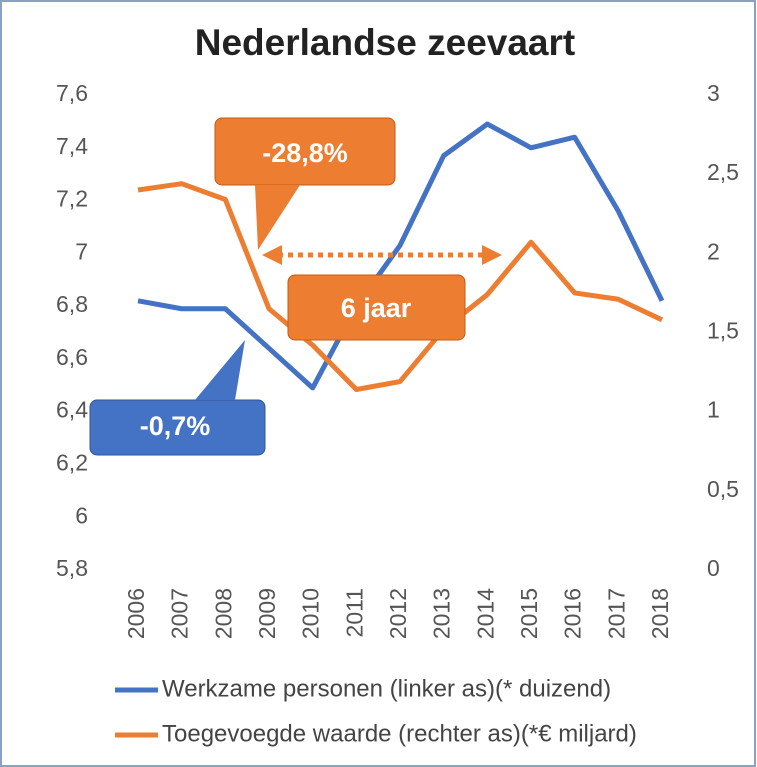  Describe the element at coordinates (136, 613) in the screenshot. I see `x-tick-label: 2006` at that location.